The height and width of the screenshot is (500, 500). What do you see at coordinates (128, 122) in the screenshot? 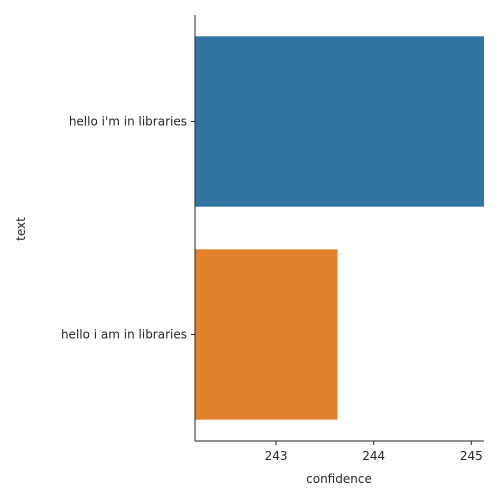
I see `y-tick-label: hello i'm in libraries` at bounding box center [128, 122].